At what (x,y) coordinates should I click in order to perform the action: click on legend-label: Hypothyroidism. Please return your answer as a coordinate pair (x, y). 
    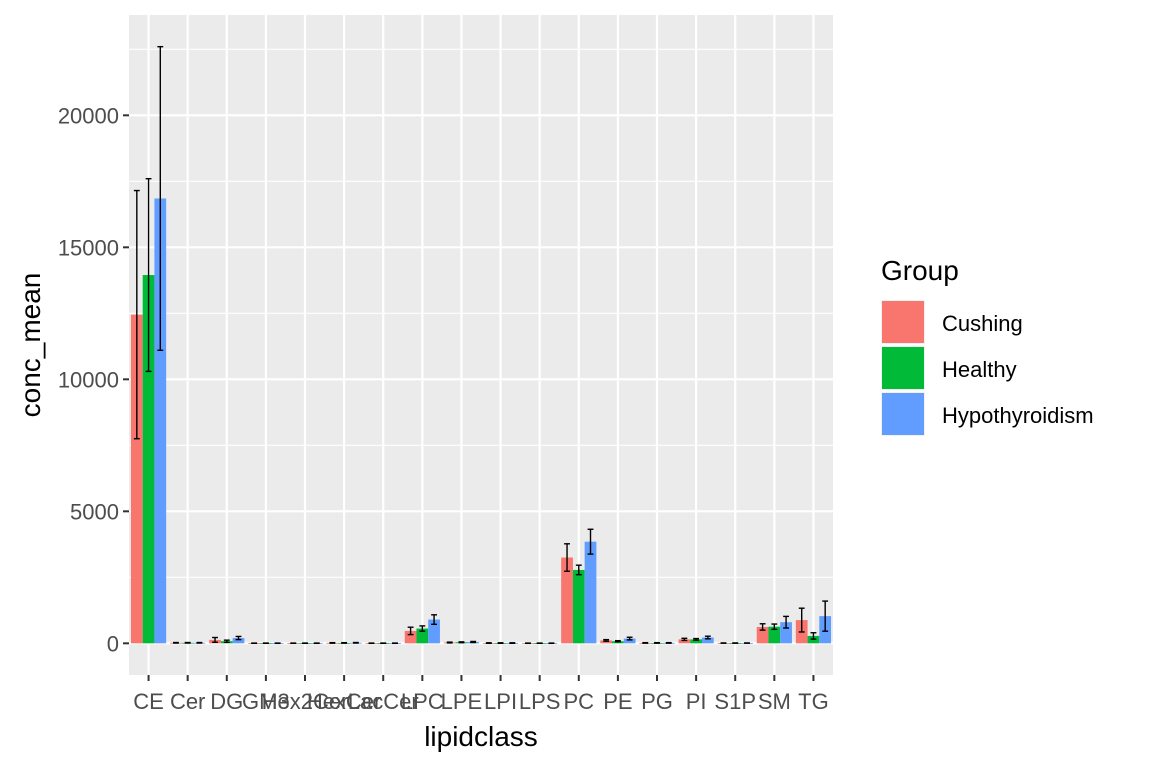
    Looking at the image, I should click on (1018, 415).